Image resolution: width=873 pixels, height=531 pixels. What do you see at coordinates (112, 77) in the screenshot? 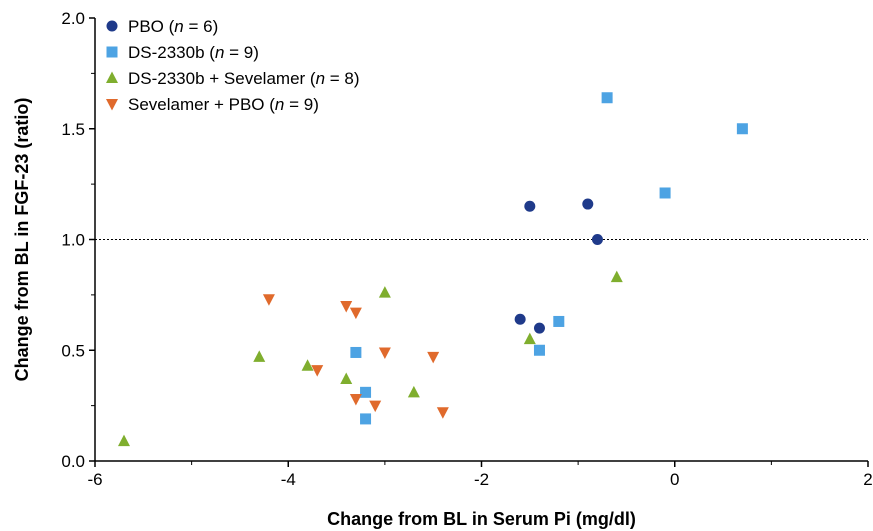
I see `legend-marker-triangle-up` at bounding box center [112, 77].